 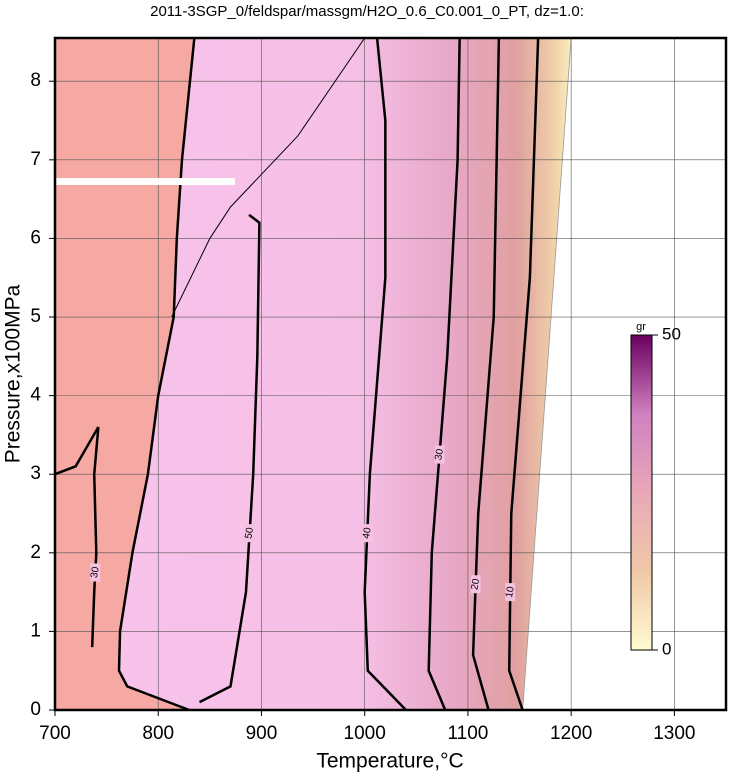 I want to click on y-tick-label: 5, so click(x=35, y=316).